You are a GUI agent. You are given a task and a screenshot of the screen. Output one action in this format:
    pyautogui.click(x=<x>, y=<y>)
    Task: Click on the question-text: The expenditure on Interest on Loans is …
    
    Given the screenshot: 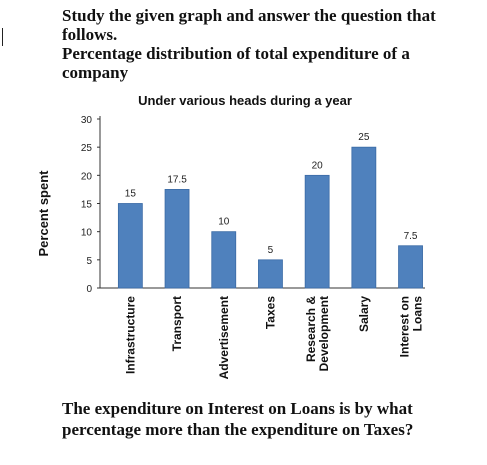 What is the action you would take?
    pyautogui.click(x=238, y=419)
    